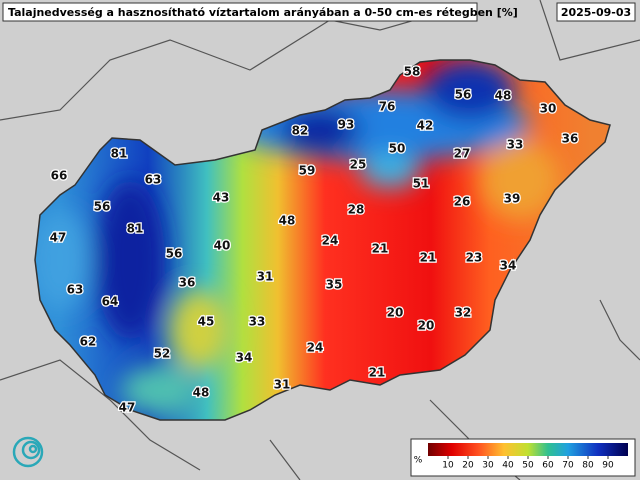 The width and height of the screenshot is (640, 484). What do you see at coordinates (28, 452) in the screenshot?
I see `logo` at bounding box center [28, 452].